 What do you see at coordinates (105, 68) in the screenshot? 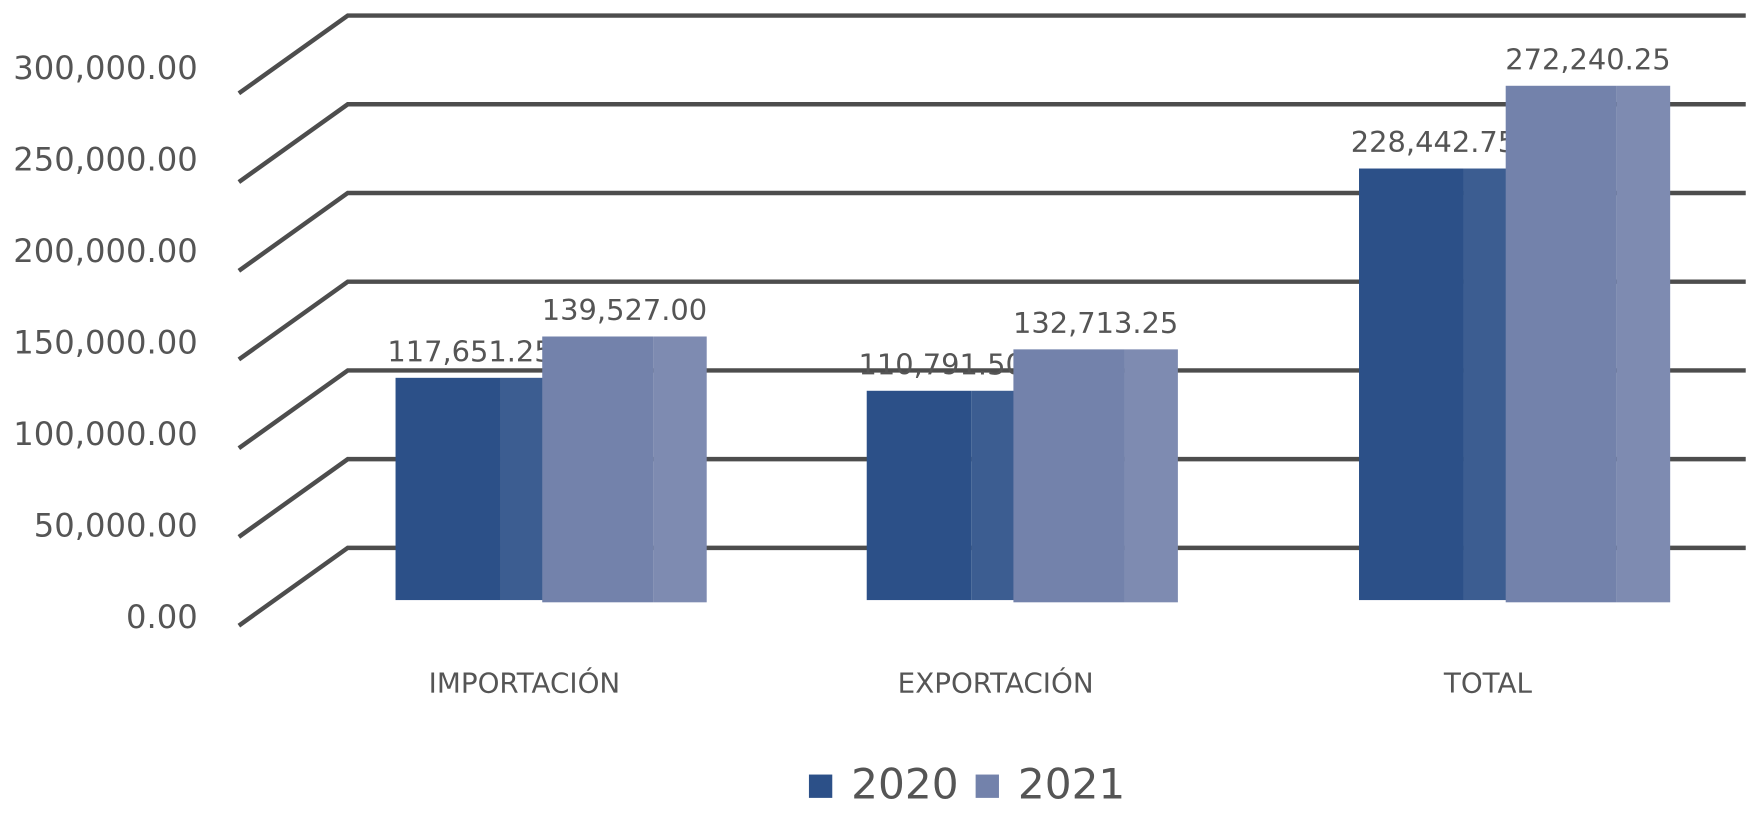
I see `y-tick-label: 300,000.00` at bounding box center [105, 68].